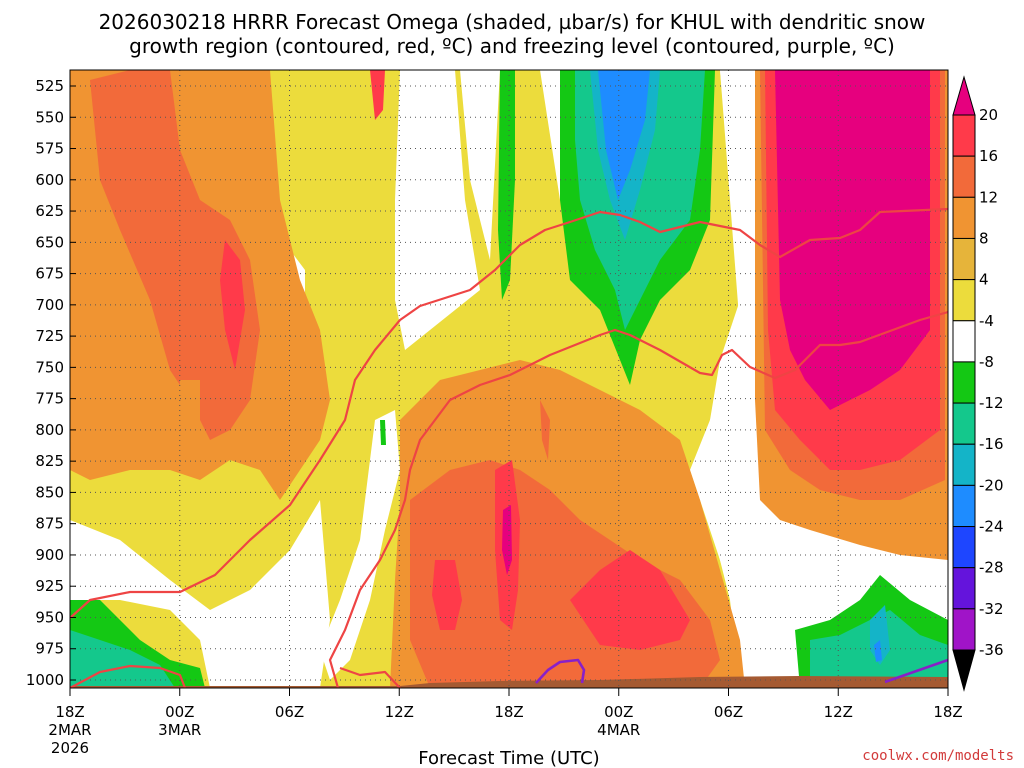  I want to click on y-tick-label: 525, so click(49, 86).